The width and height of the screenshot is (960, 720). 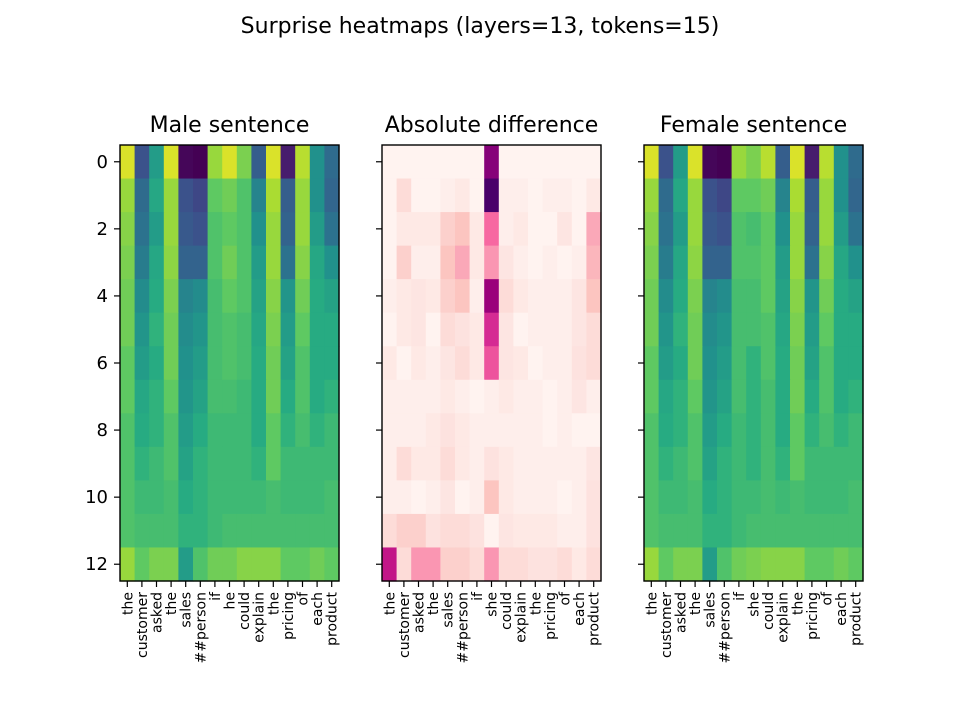 What do you see at coordinates (755, 604) in the screenshot?
I see `x-tick-label: she` at bounding box center [755, 604].